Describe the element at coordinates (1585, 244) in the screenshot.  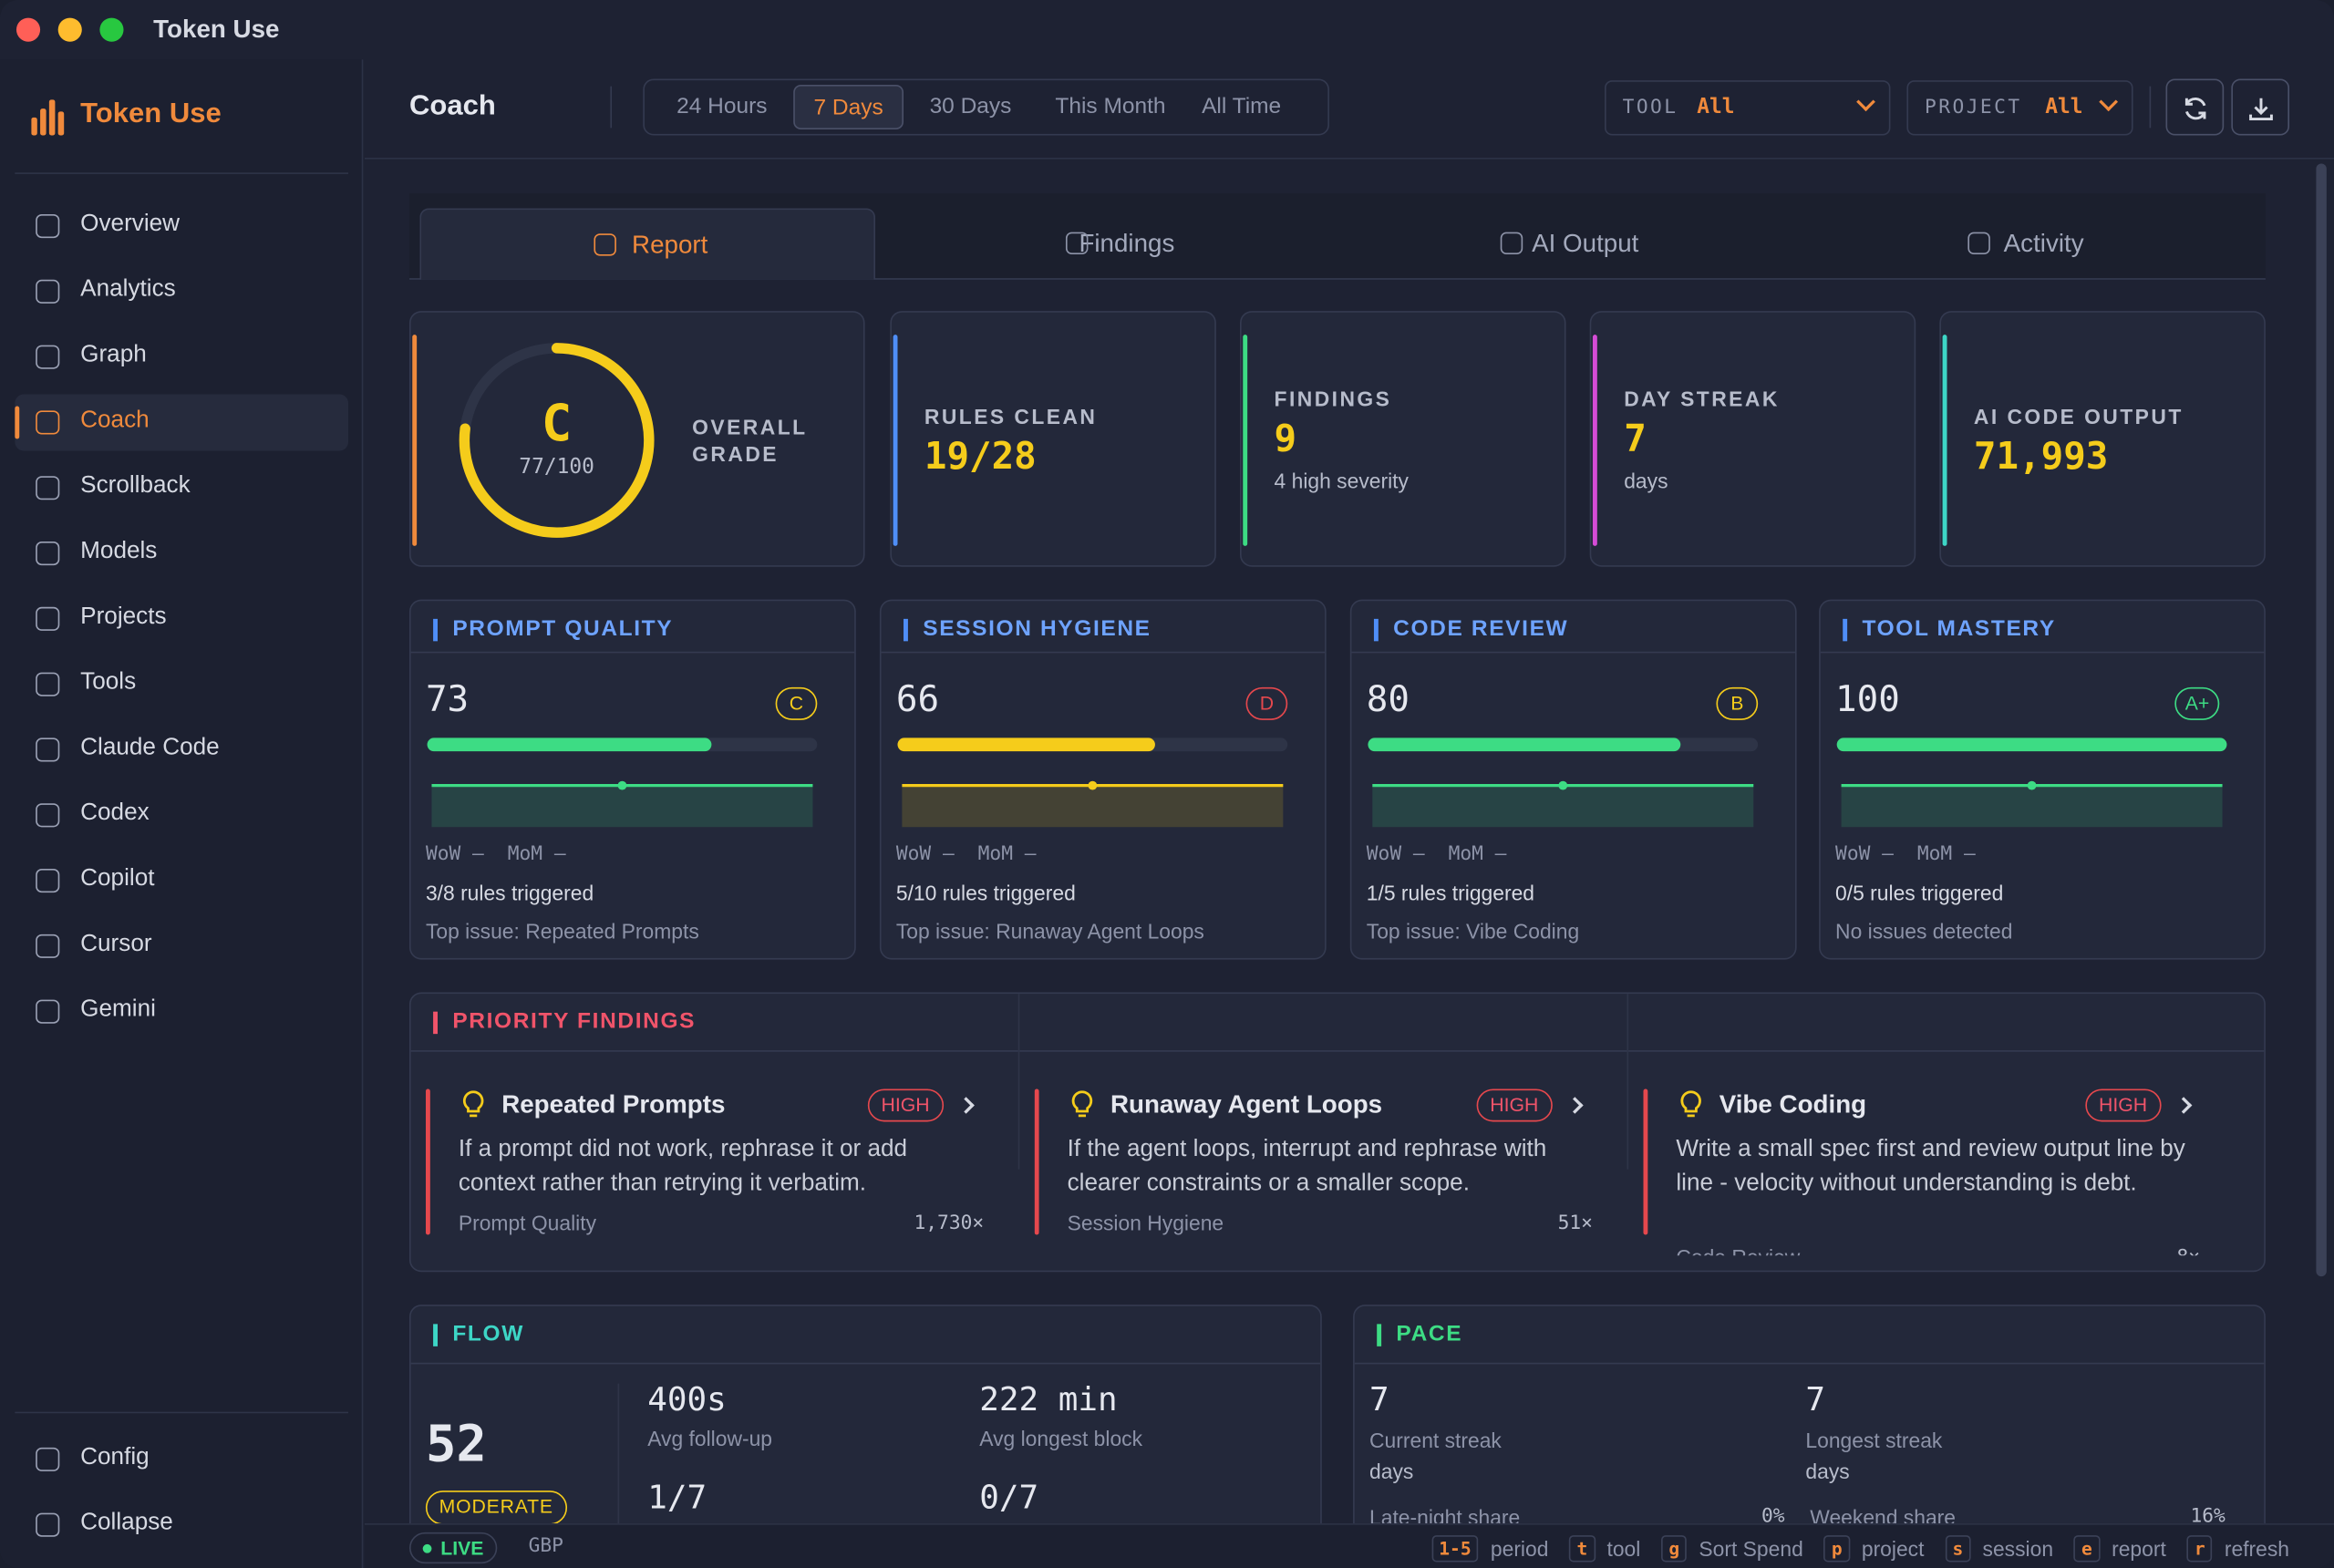
I see `tab-label: AI Output` at that location.